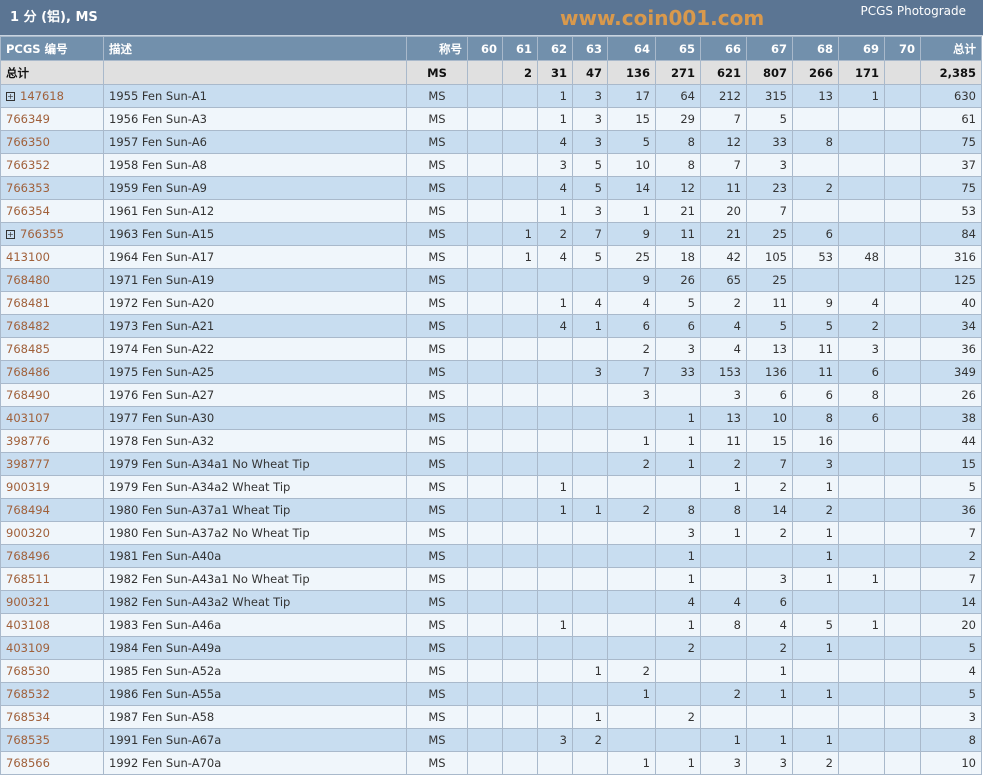 The height and width of the screenshot is (776, 983). Describe the element at coordinates (255, 48) in the screenshot. I see `column-header: 描述` at that location.